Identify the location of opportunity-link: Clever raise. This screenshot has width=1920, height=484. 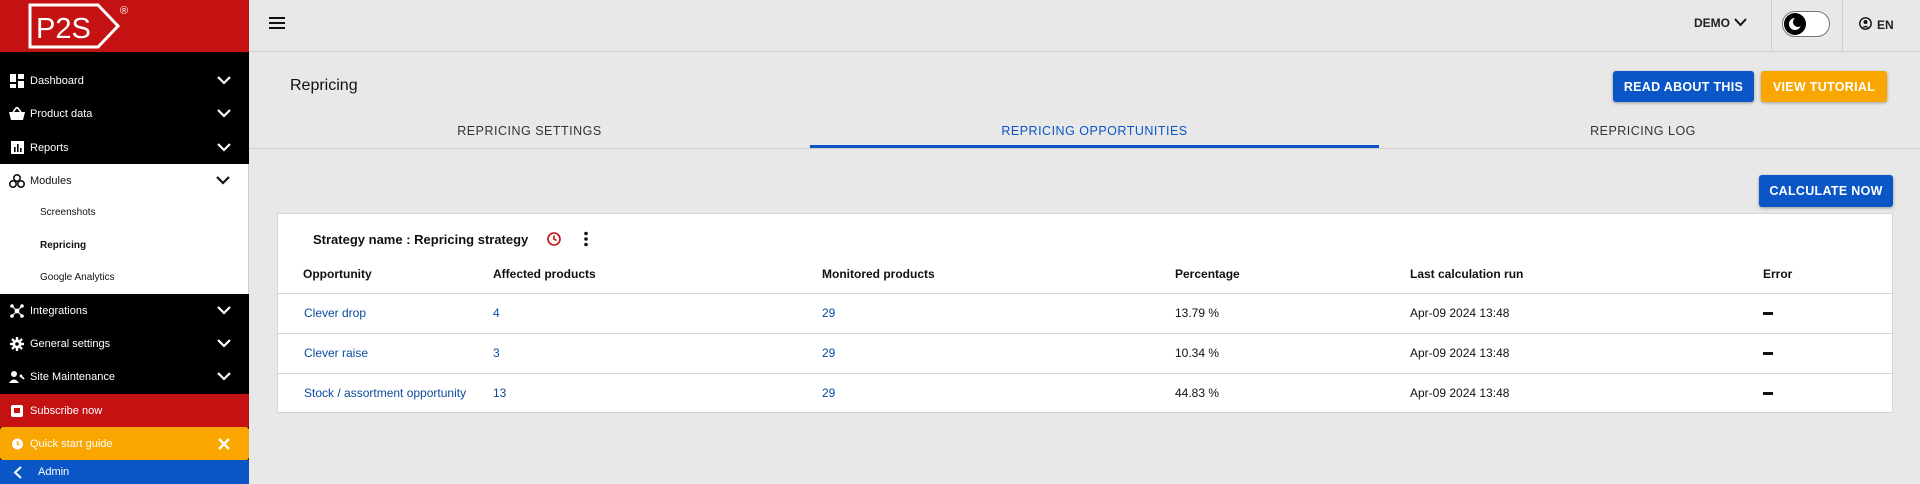
(336, 353).